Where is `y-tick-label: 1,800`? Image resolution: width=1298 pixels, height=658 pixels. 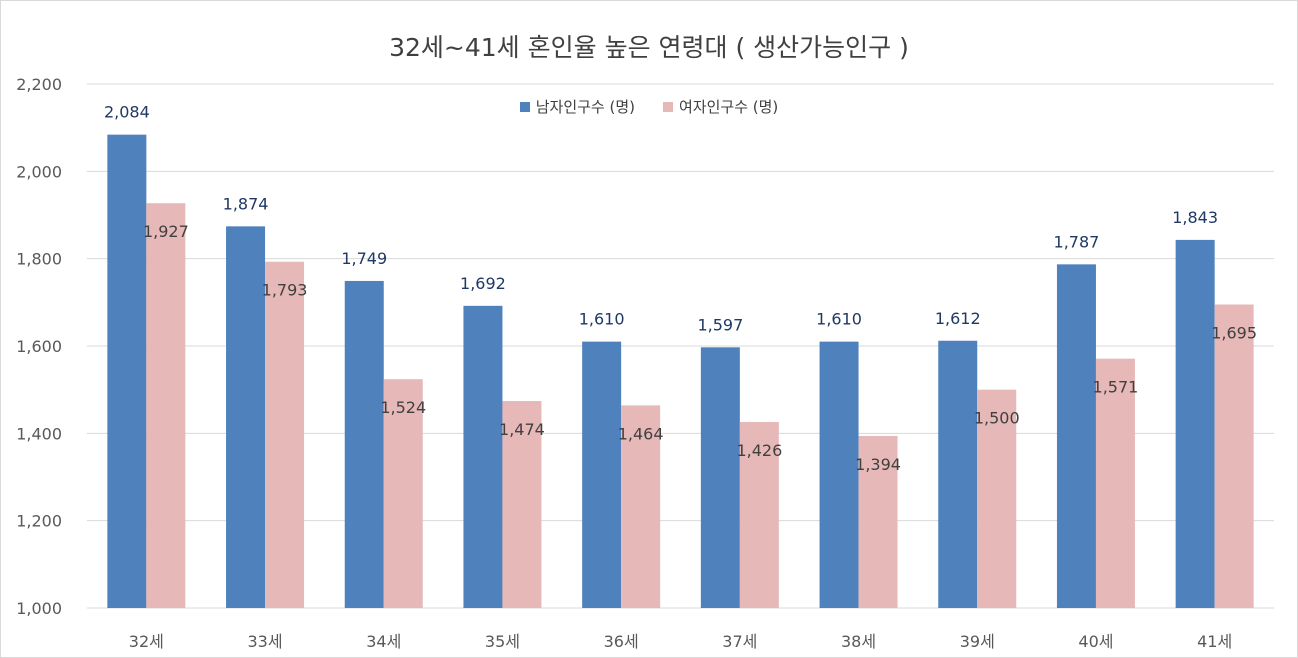 y-tick-label: 1,800 is located at coordinates (39, 259).